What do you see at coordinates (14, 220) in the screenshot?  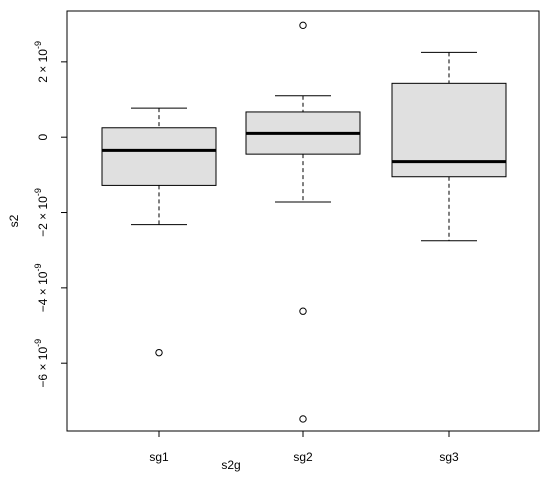 I see `y-axis-title: s2` at bounding box center [14, 220].